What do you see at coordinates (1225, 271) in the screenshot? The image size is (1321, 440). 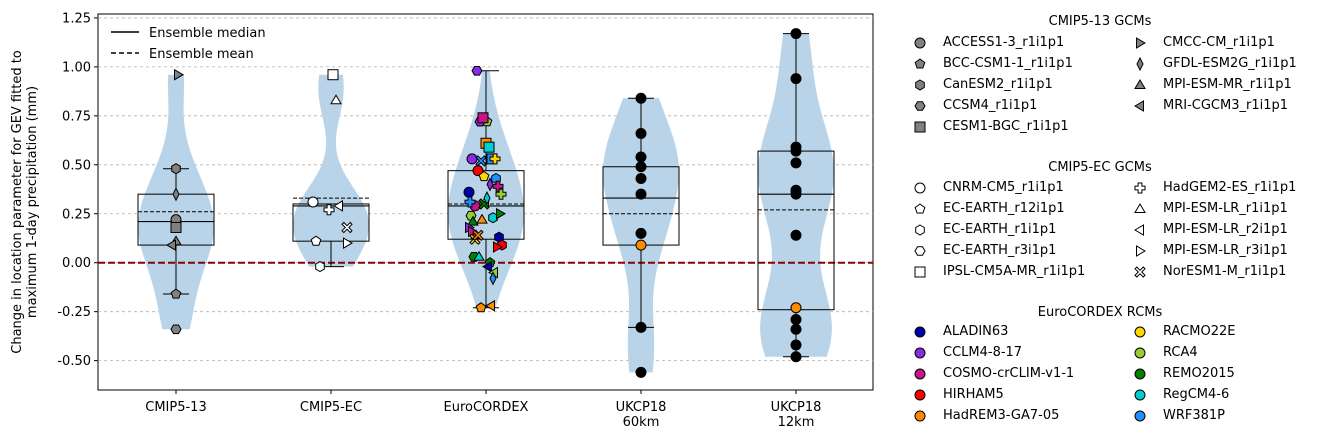 I see `legend-label: NorESM1-M_r1i1p1` at bounding box center [1225, 271].